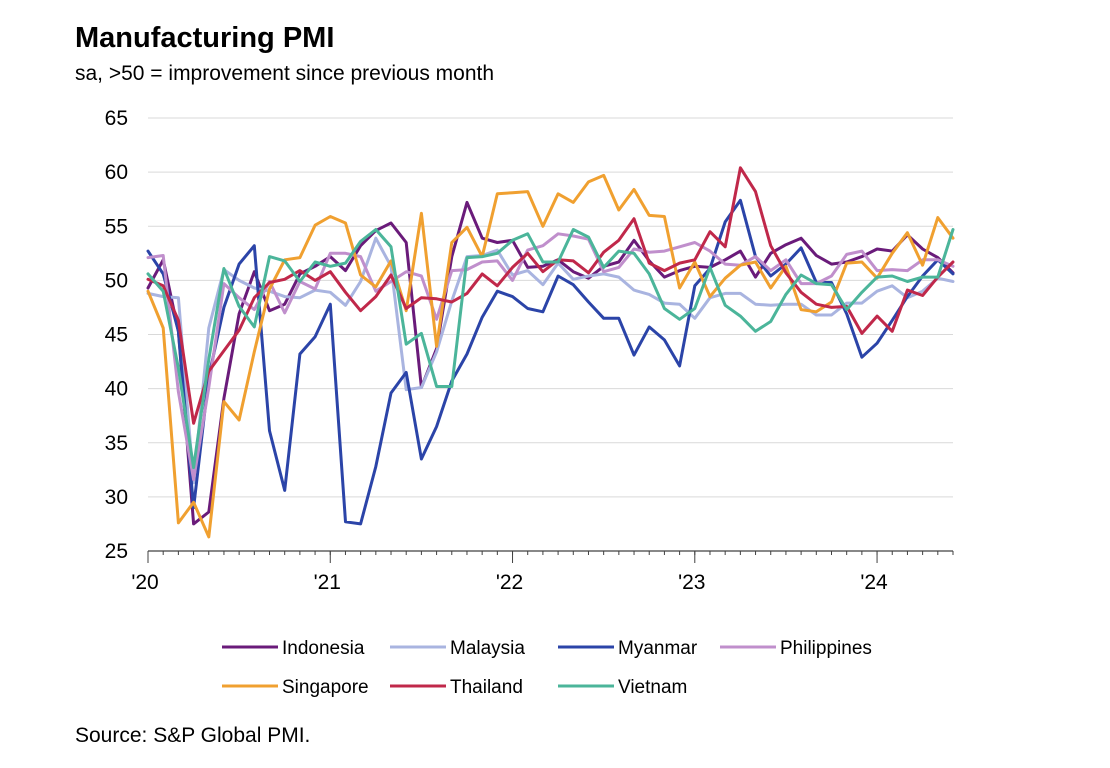 Image resolution: width=1110 pixels, height=768 pixels. I want to click on x-tick-label: '24, so click(874, 582).